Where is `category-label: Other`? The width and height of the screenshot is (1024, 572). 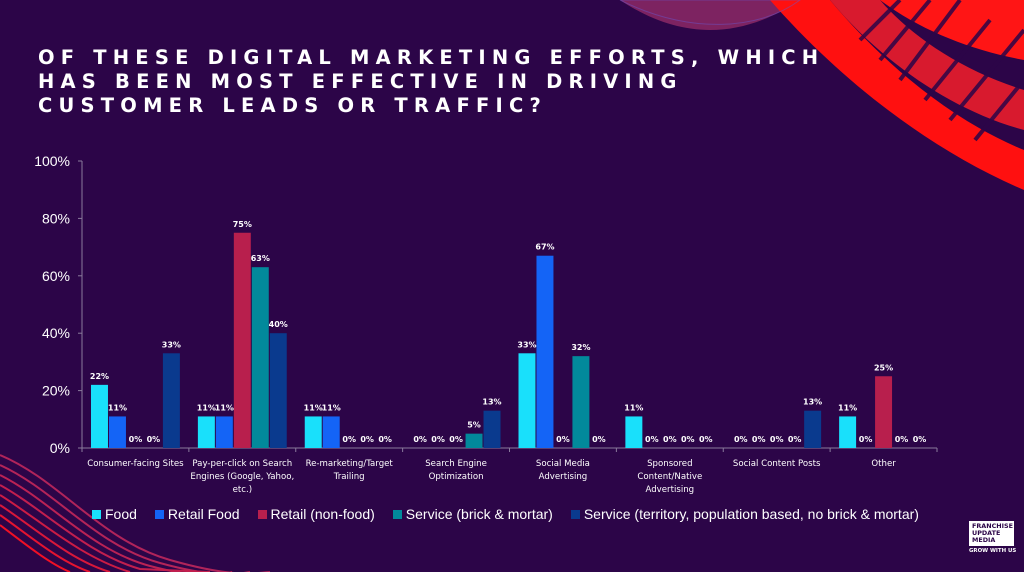
category-label: Other is located at coordinates (883, 464).